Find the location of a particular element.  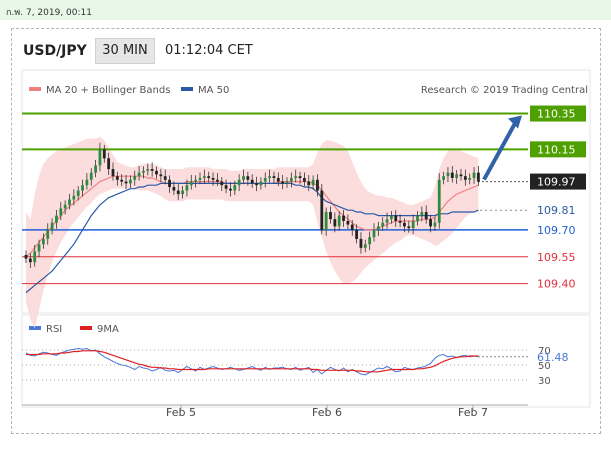

time-label: 01:12:04 CET is located at coordinates (209, 50).